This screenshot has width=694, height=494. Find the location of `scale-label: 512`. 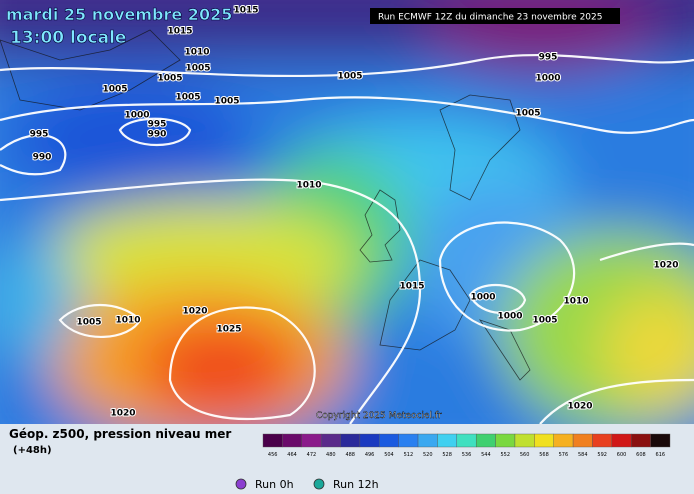

scale-label: 512 is located at coordinates (409, 455).